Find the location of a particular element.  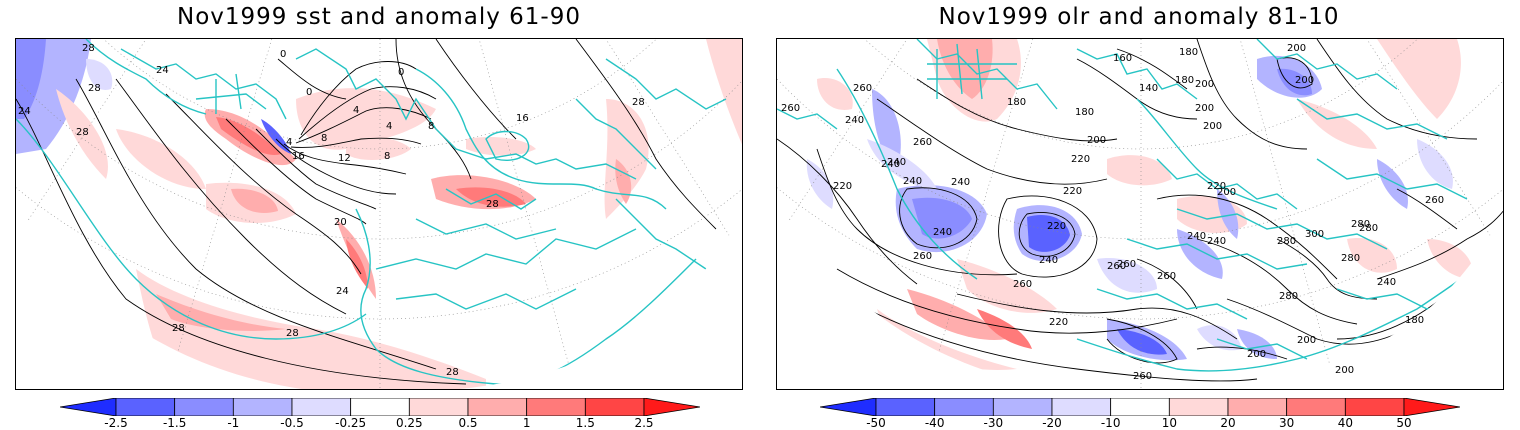

sst-panel-title: Nov1999 sst and anomaly 61-90 is located at coordinates (379, 17).